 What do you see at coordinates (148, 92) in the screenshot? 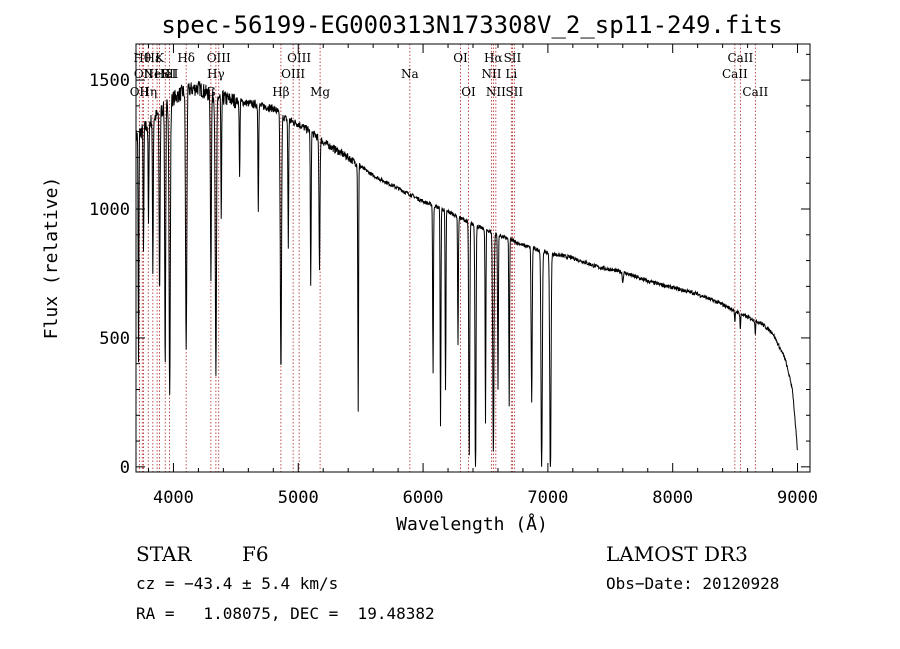
I see `line-marker-label: Hη` at bounding box center [148, 92].